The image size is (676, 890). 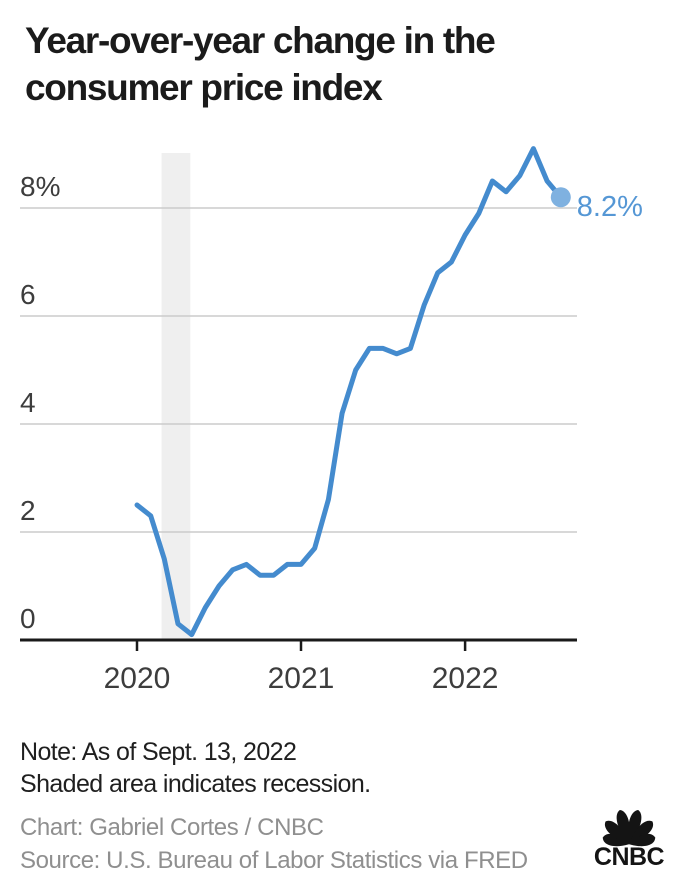 I want to click on note-asof: Note: As of Sept. 13, 2022, so click(x=158, y=752).